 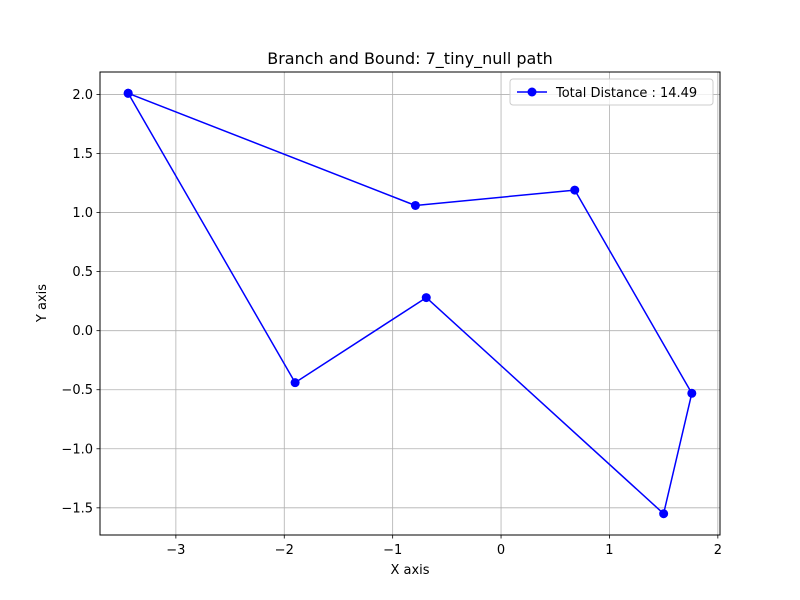 What do you see at coordinates (82, 331) in the screenshot?
I see `y-tick-label: 0.0` at bounding box center [82, 331].